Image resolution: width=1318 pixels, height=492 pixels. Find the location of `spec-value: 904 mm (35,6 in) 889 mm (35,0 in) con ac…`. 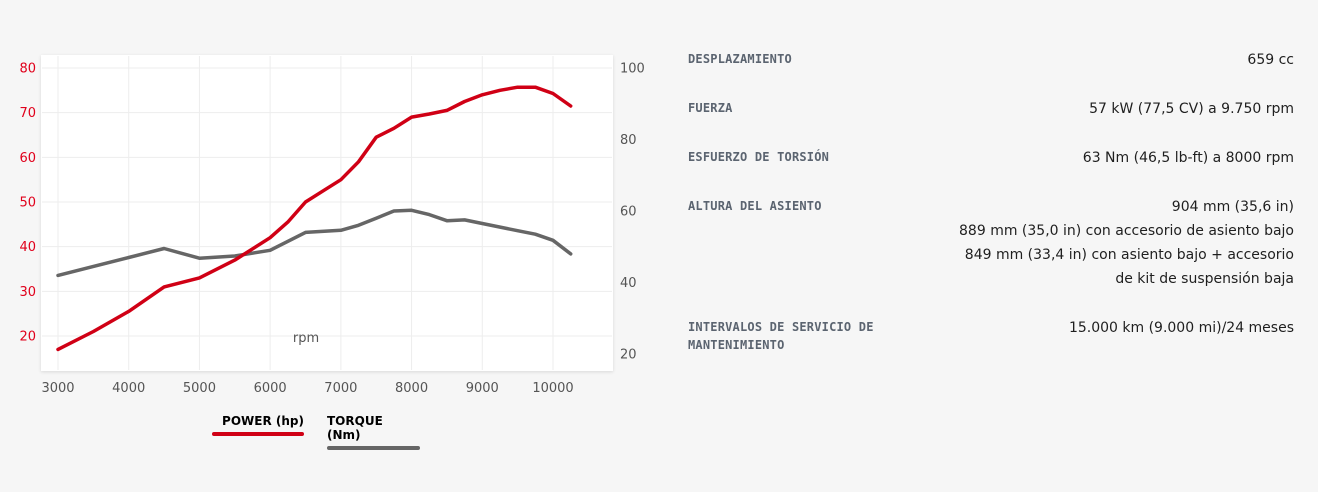

spec-value: 904 mm (35,6 in) 889 mm (35,0 in) con ac… is located at coordinates (1126, 243).